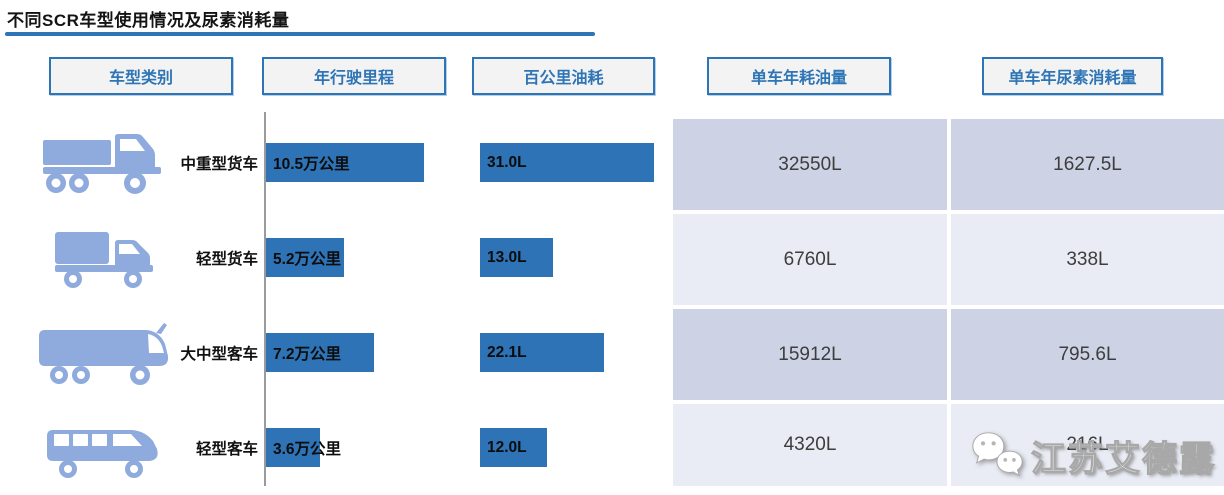  Describe the element at coordinates (1087, 259) in the screenshot. I see `annual-urea-cell: 338L` at that location.